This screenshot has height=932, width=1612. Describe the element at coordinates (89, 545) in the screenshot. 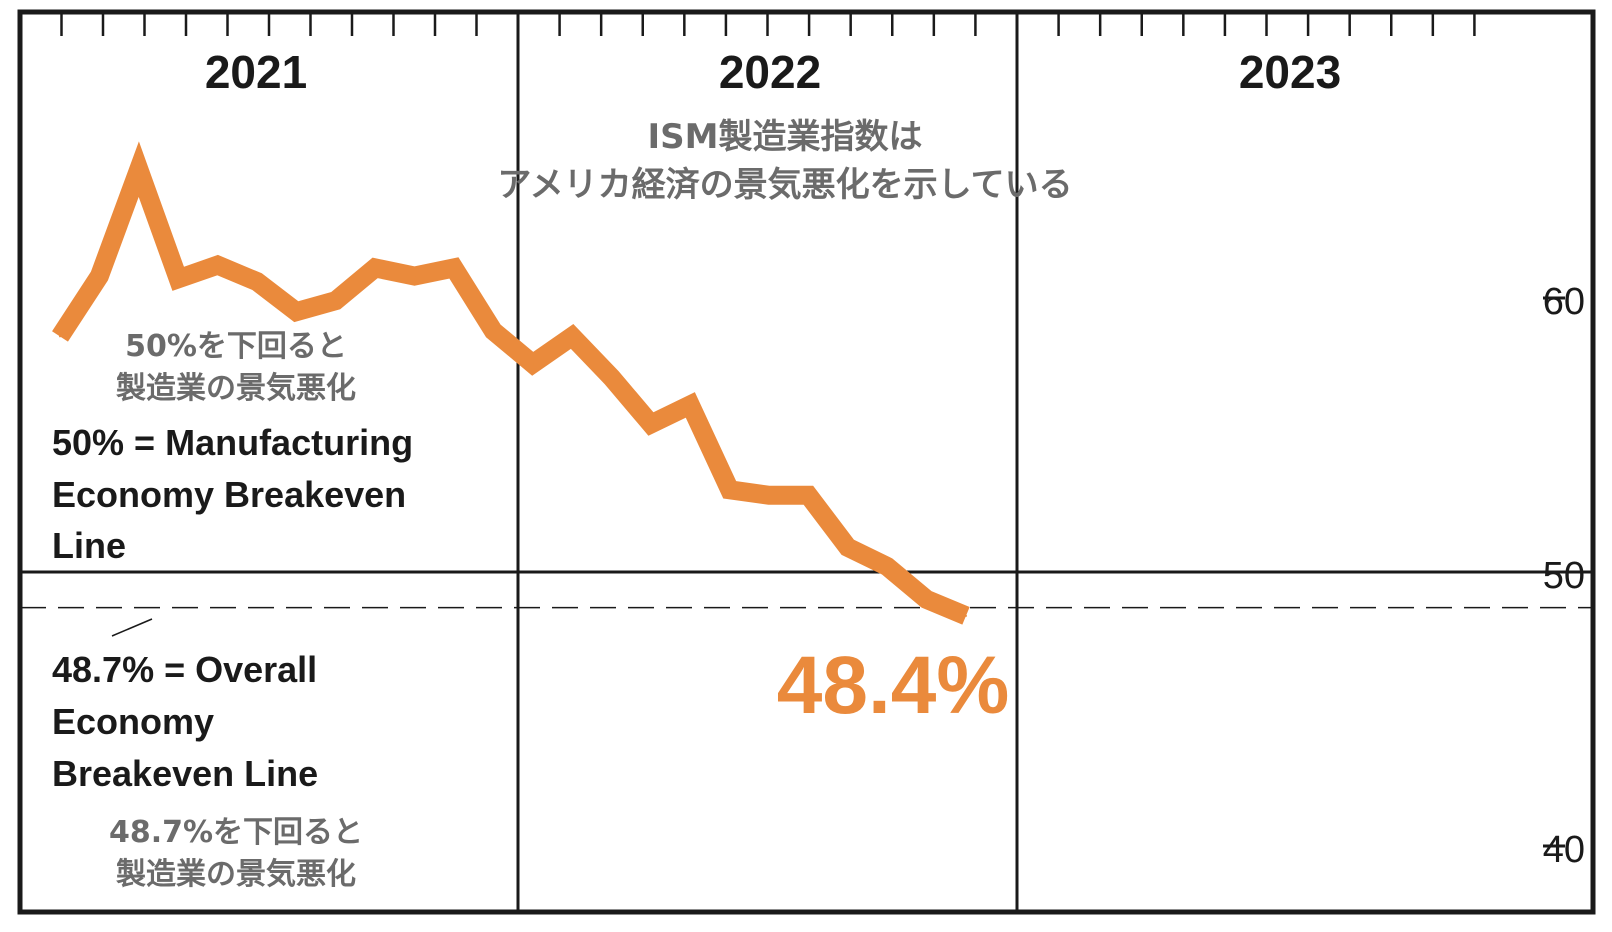

I see `note-50-en-line-3: Line` at that location.